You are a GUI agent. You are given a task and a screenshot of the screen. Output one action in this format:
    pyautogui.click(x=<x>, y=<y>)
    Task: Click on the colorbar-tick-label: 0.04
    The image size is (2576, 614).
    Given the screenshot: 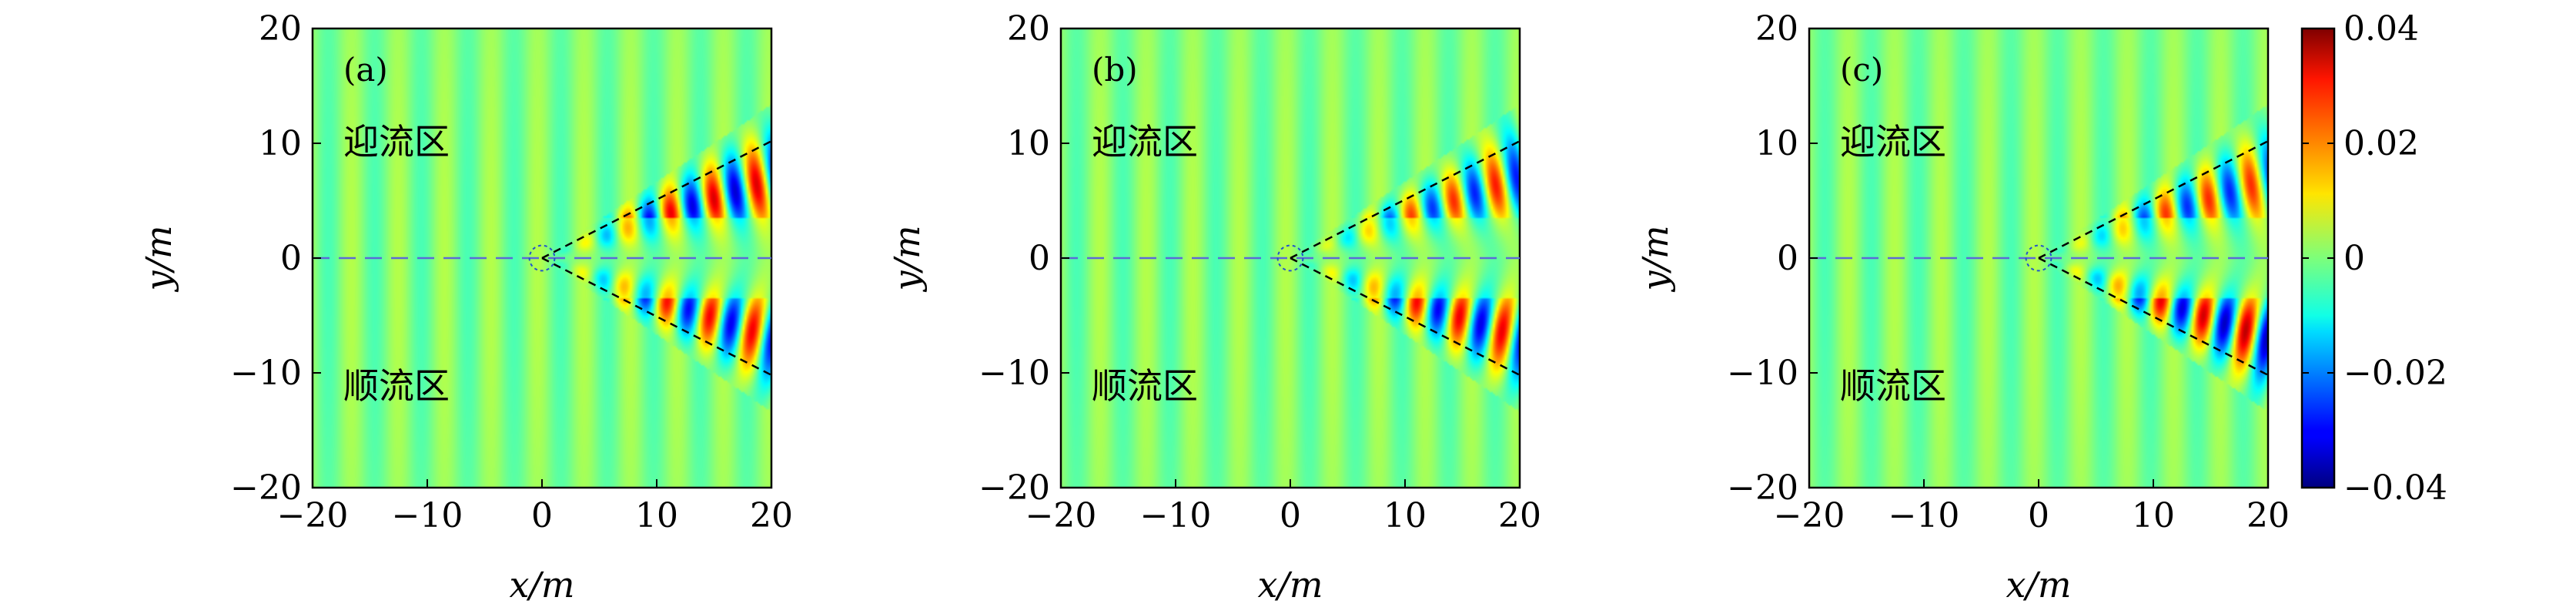 What is the action you would take?
    pyautogui.click(x=2381, y=29)
    